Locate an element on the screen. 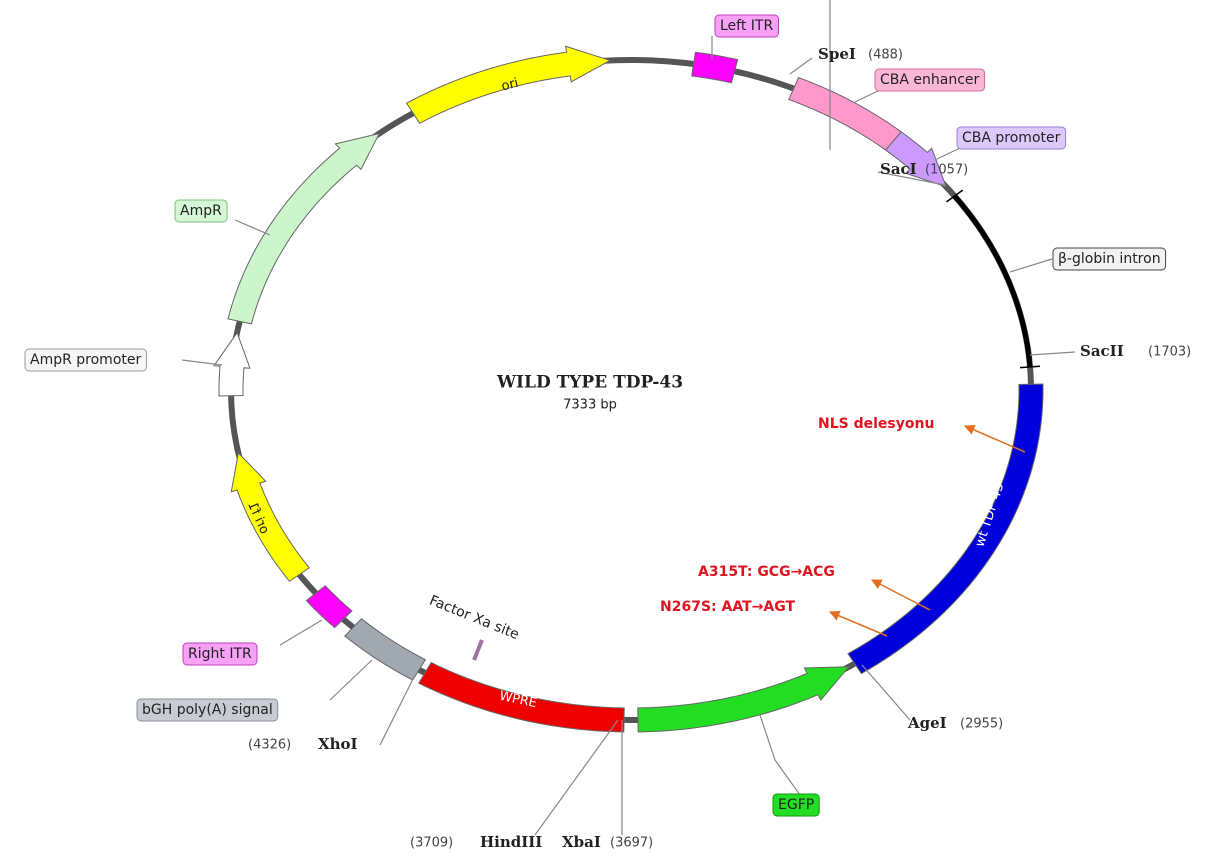  annotation: N267S: AAT→AGT is located at coordinates (727, 607).